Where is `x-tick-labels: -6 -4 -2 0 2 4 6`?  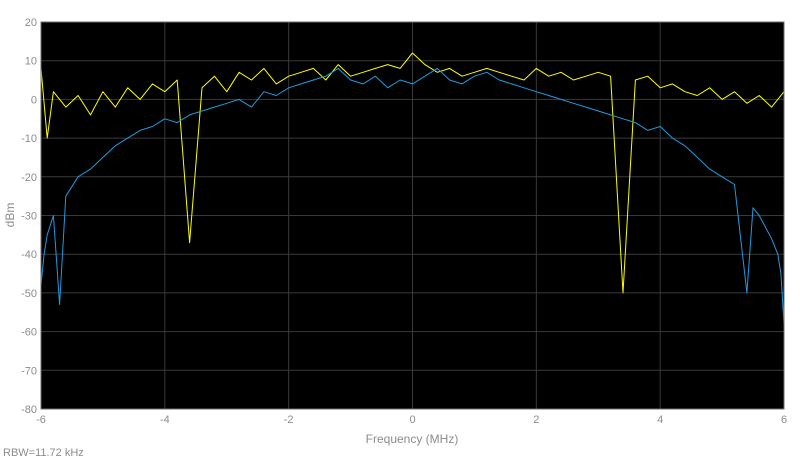
x-tick-labels: -6 -4 -2 0 2 4 6 is located at coordinates (411, 420).